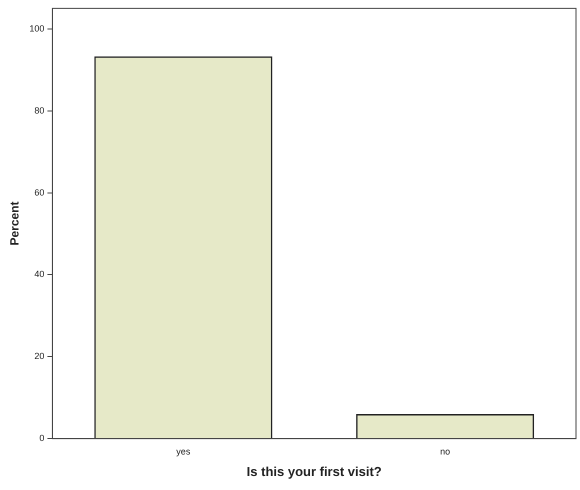 The height and width of the screenshot is (490, 580). Describe the element at coordinates (36, 28) in the screenshot. I see `y-tick-label: 100` at that location.